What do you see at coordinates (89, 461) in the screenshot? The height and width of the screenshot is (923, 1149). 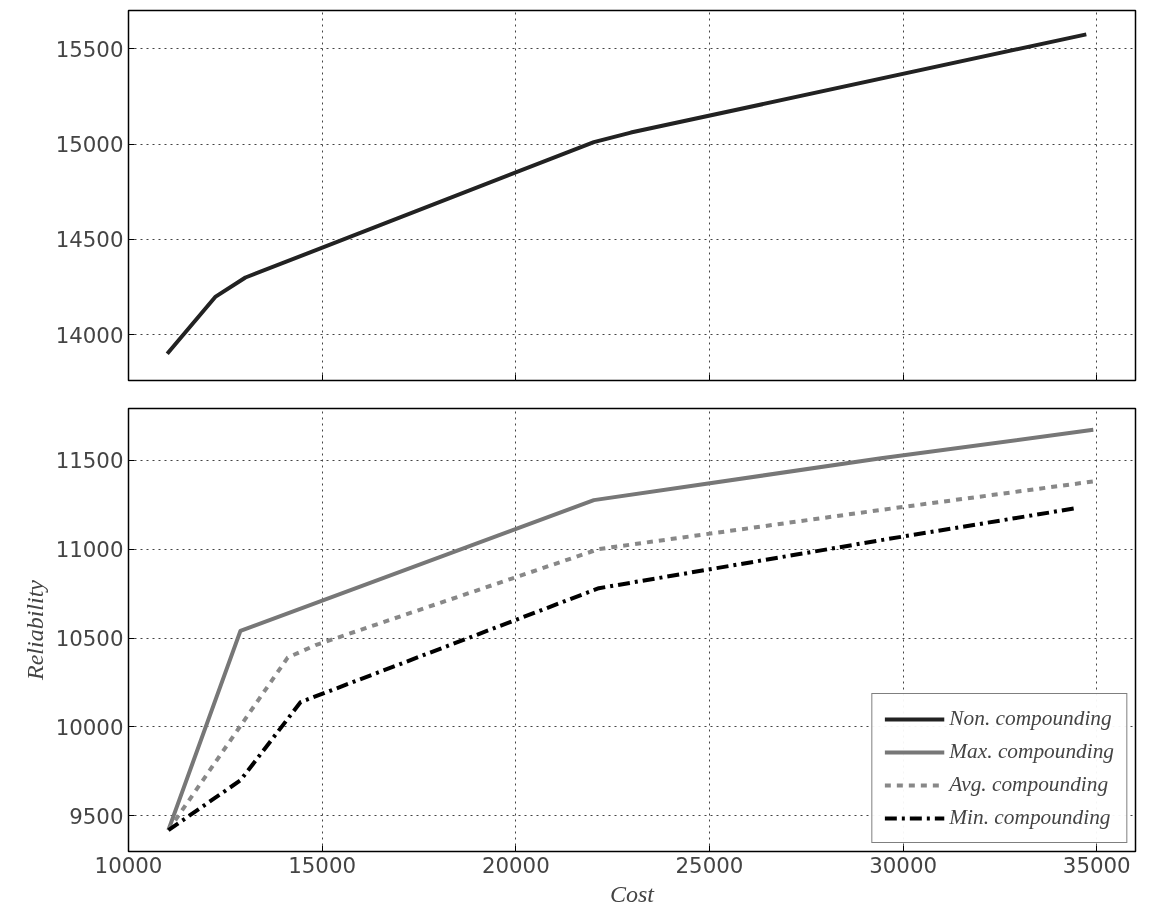 I see `y-tick-label: 11500` at bounding box center [89, 461].